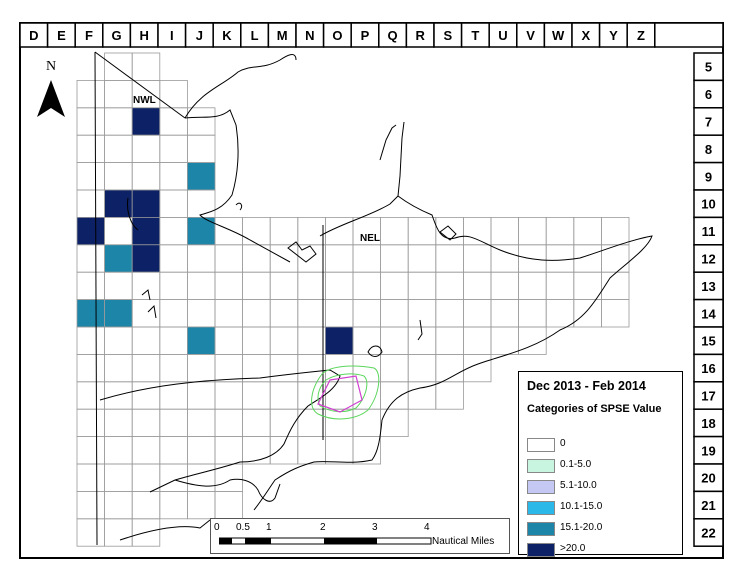 The width and height of the screenshot is (744, 576). I want to click on column-label: O, so click(337, 35).